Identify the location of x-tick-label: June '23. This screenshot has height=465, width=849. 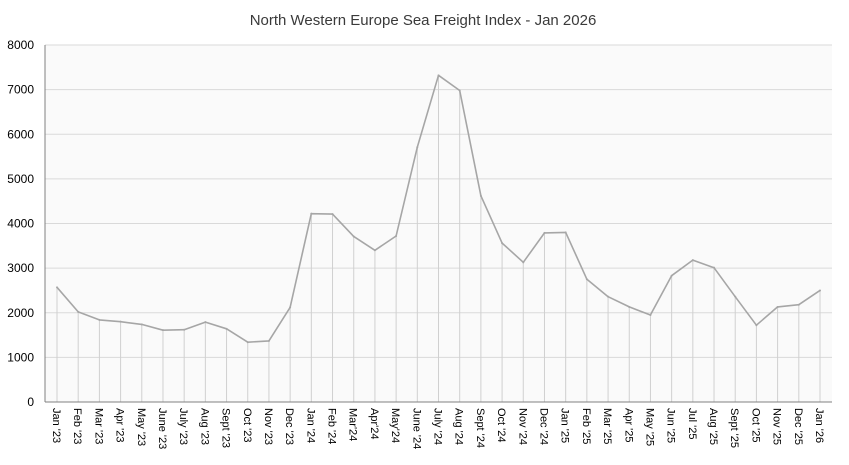
(162, 428).